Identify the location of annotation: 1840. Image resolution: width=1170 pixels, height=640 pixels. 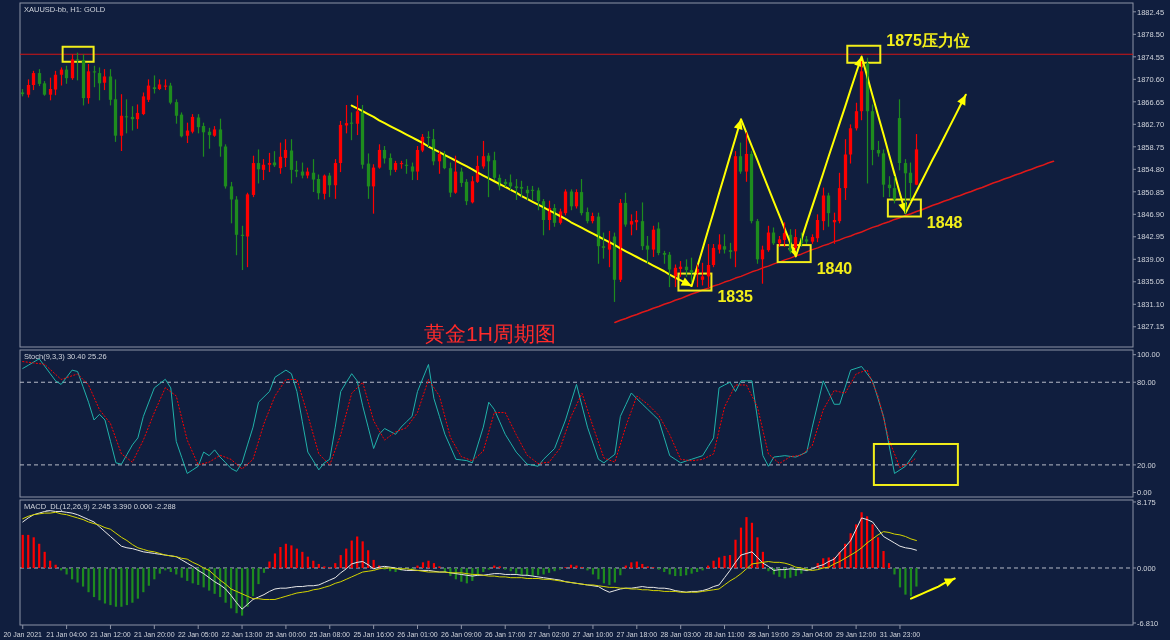
(834, 268).